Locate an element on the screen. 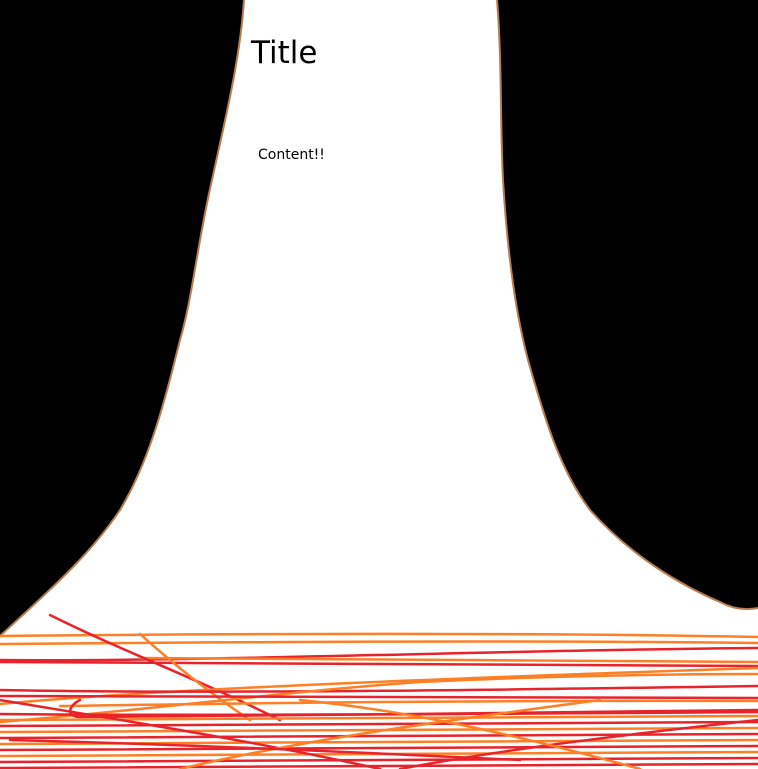  page-title: Title is located at coordinates (284, 53).